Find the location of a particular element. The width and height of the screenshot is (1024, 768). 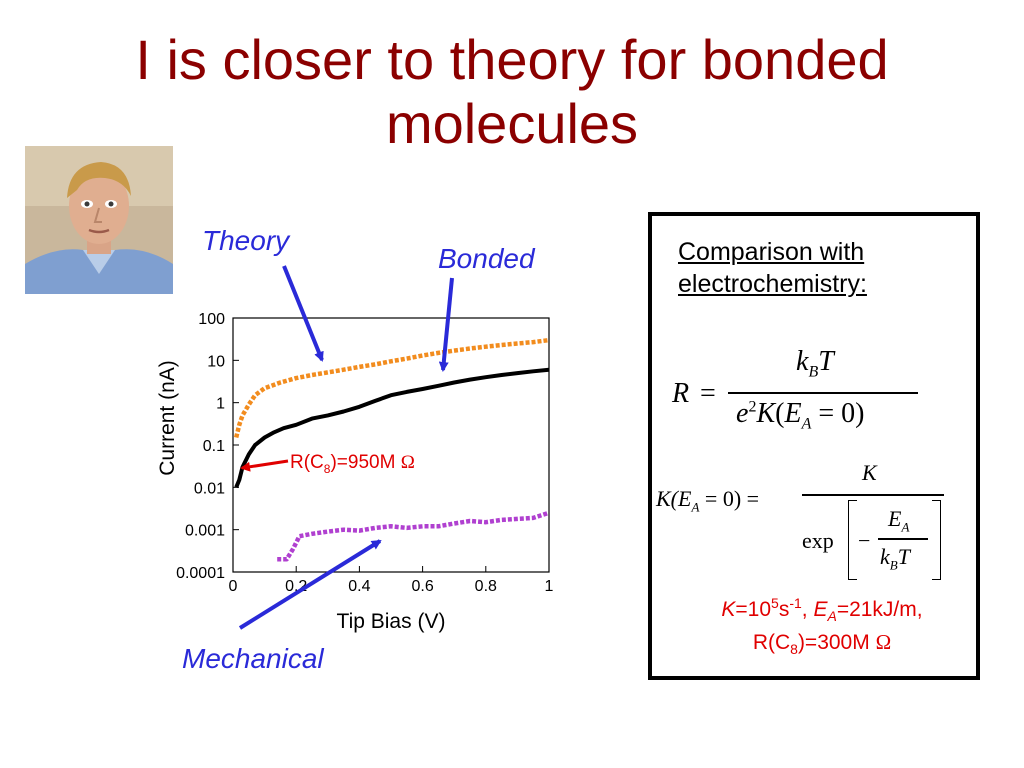

x-tick-label: 0.4 is located at coordinates (359, 586).